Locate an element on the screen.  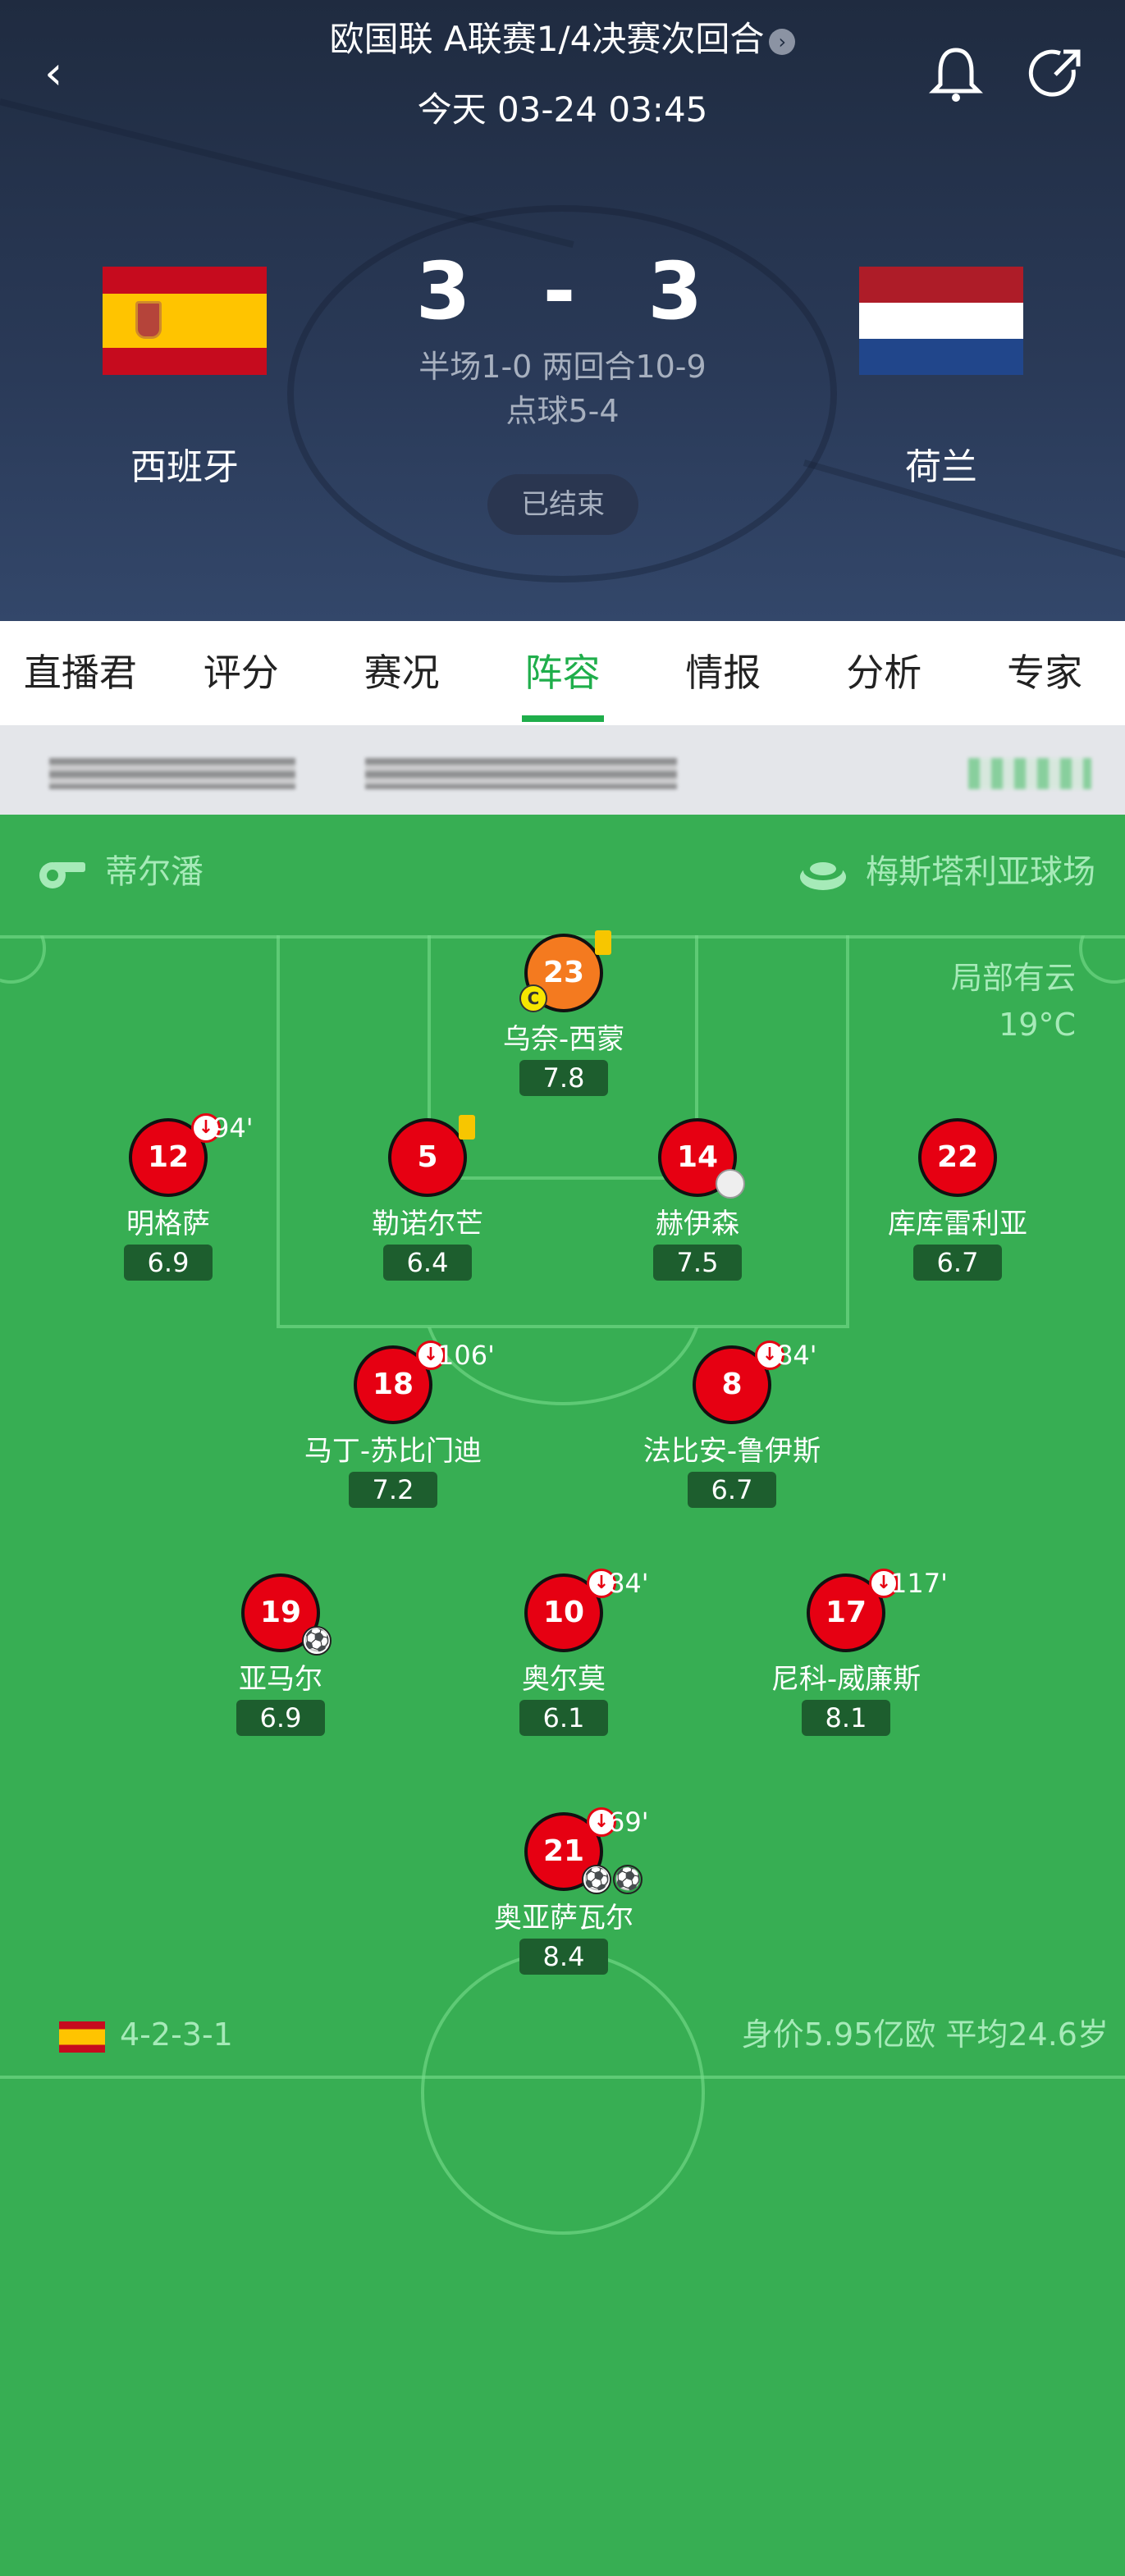
shirt-number: 19 is located at coordinates (280, 1613).